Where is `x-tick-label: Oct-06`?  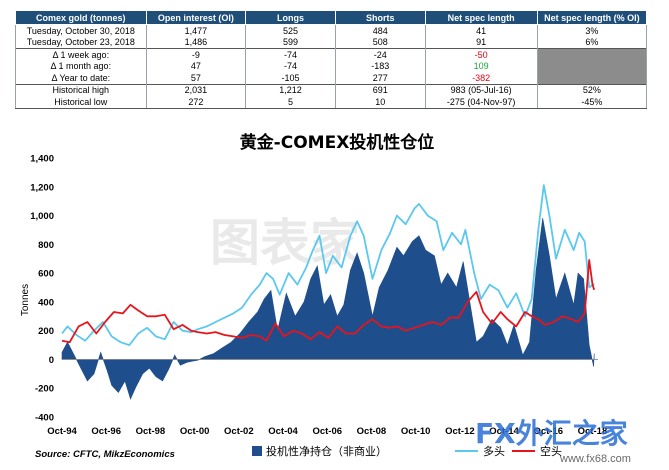 x-tick-label: Oct-06 is located at coordinates (327, 431).